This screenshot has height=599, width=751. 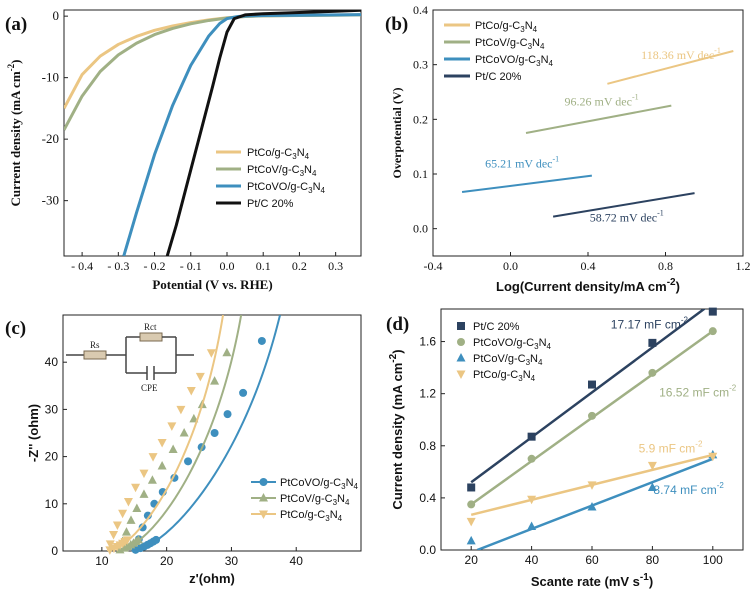 What do you see at coordinates (688, 489) in the screenshot?
I see `capacitance-annotation: 8.74 mF cm-2` at bounding box center [688, 489].